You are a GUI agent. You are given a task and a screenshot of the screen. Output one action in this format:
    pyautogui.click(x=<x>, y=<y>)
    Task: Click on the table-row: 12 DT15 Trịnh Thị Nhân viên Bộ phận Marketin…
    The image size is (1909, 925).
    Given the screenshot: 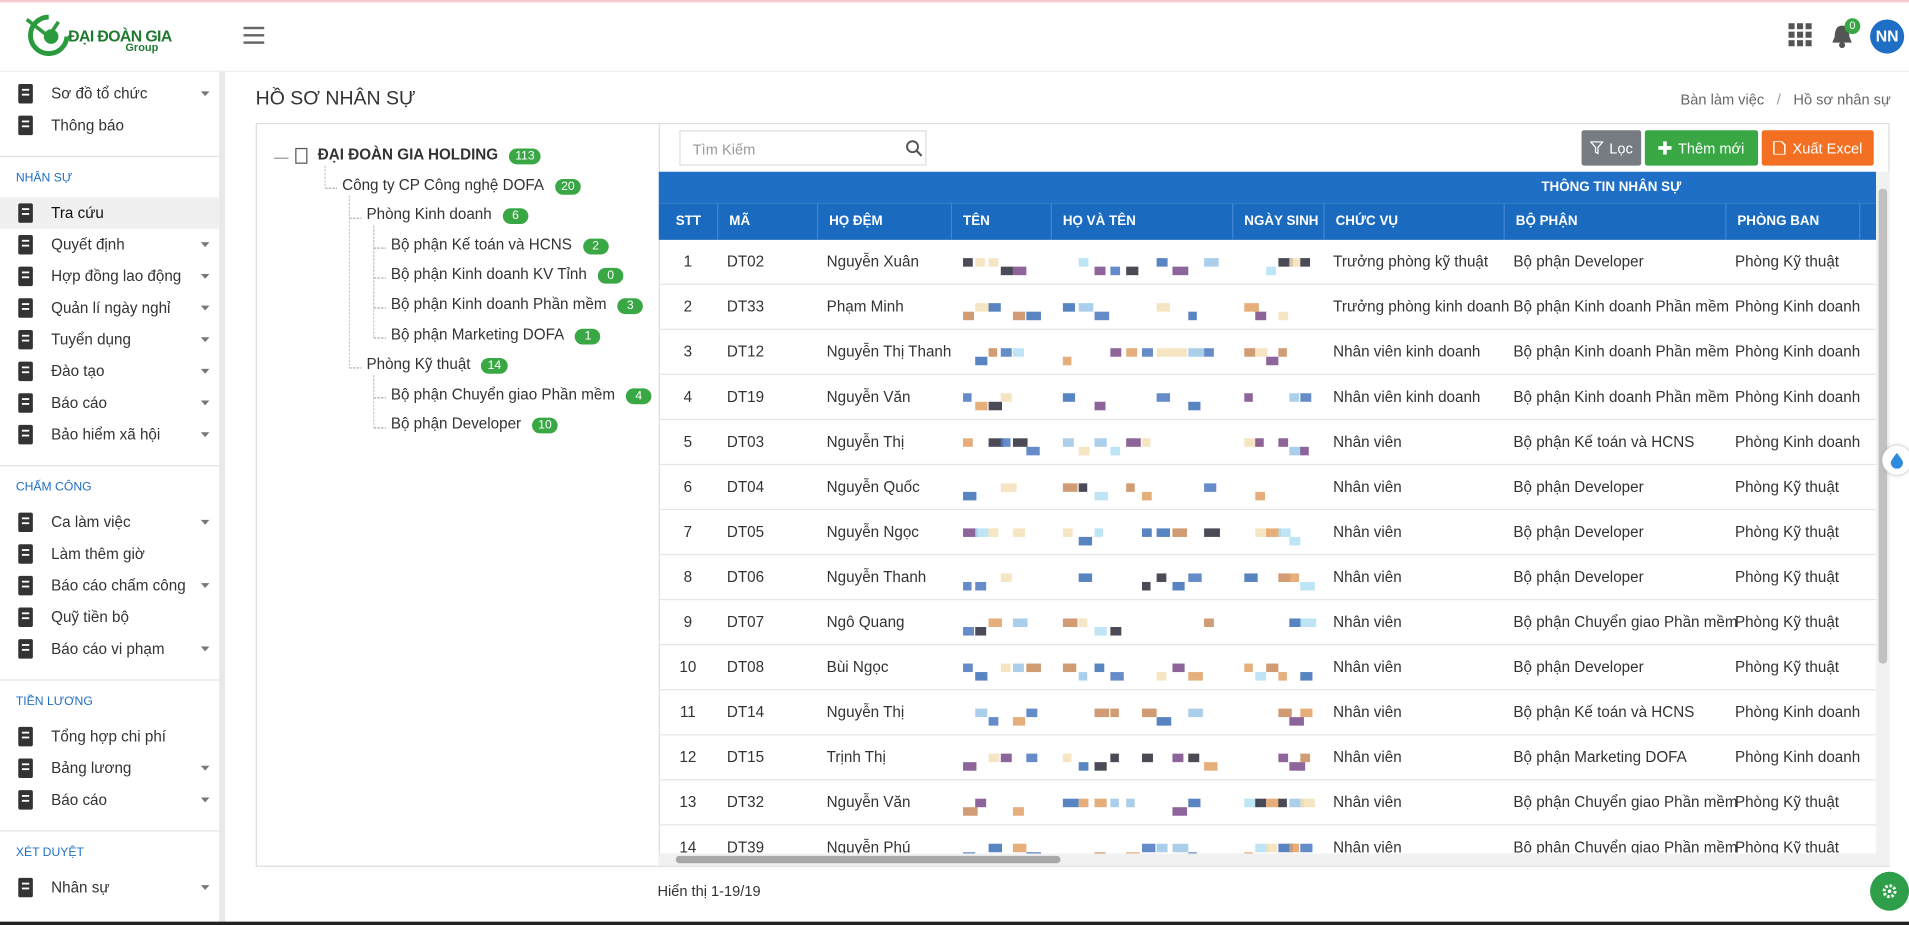 What is the action you would take?
    pyautogui.click(x=1267, y=758)
    